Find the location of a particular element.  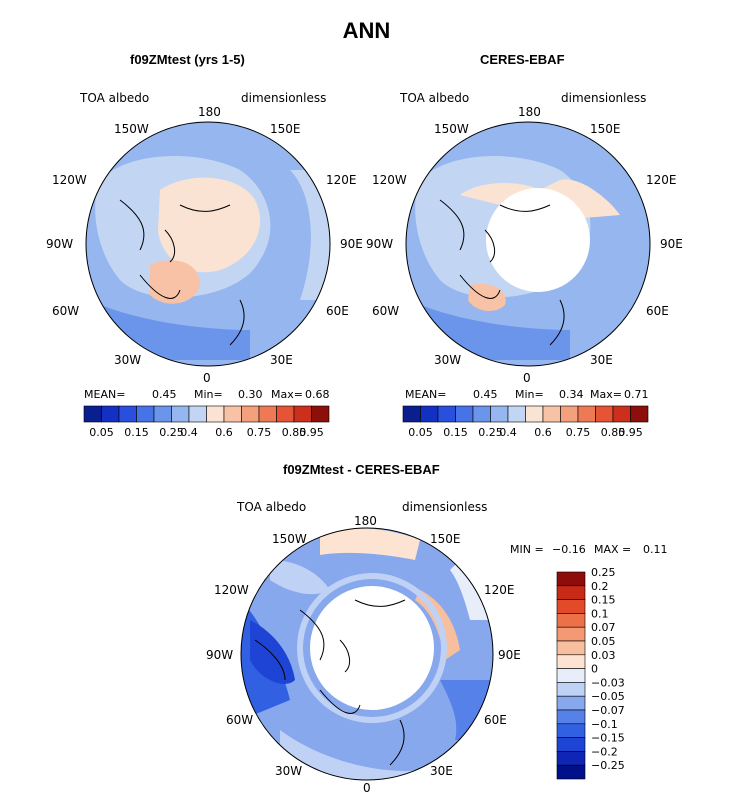

colorbar-tick-diff: 0.25 is located at coordinates (603, 572).